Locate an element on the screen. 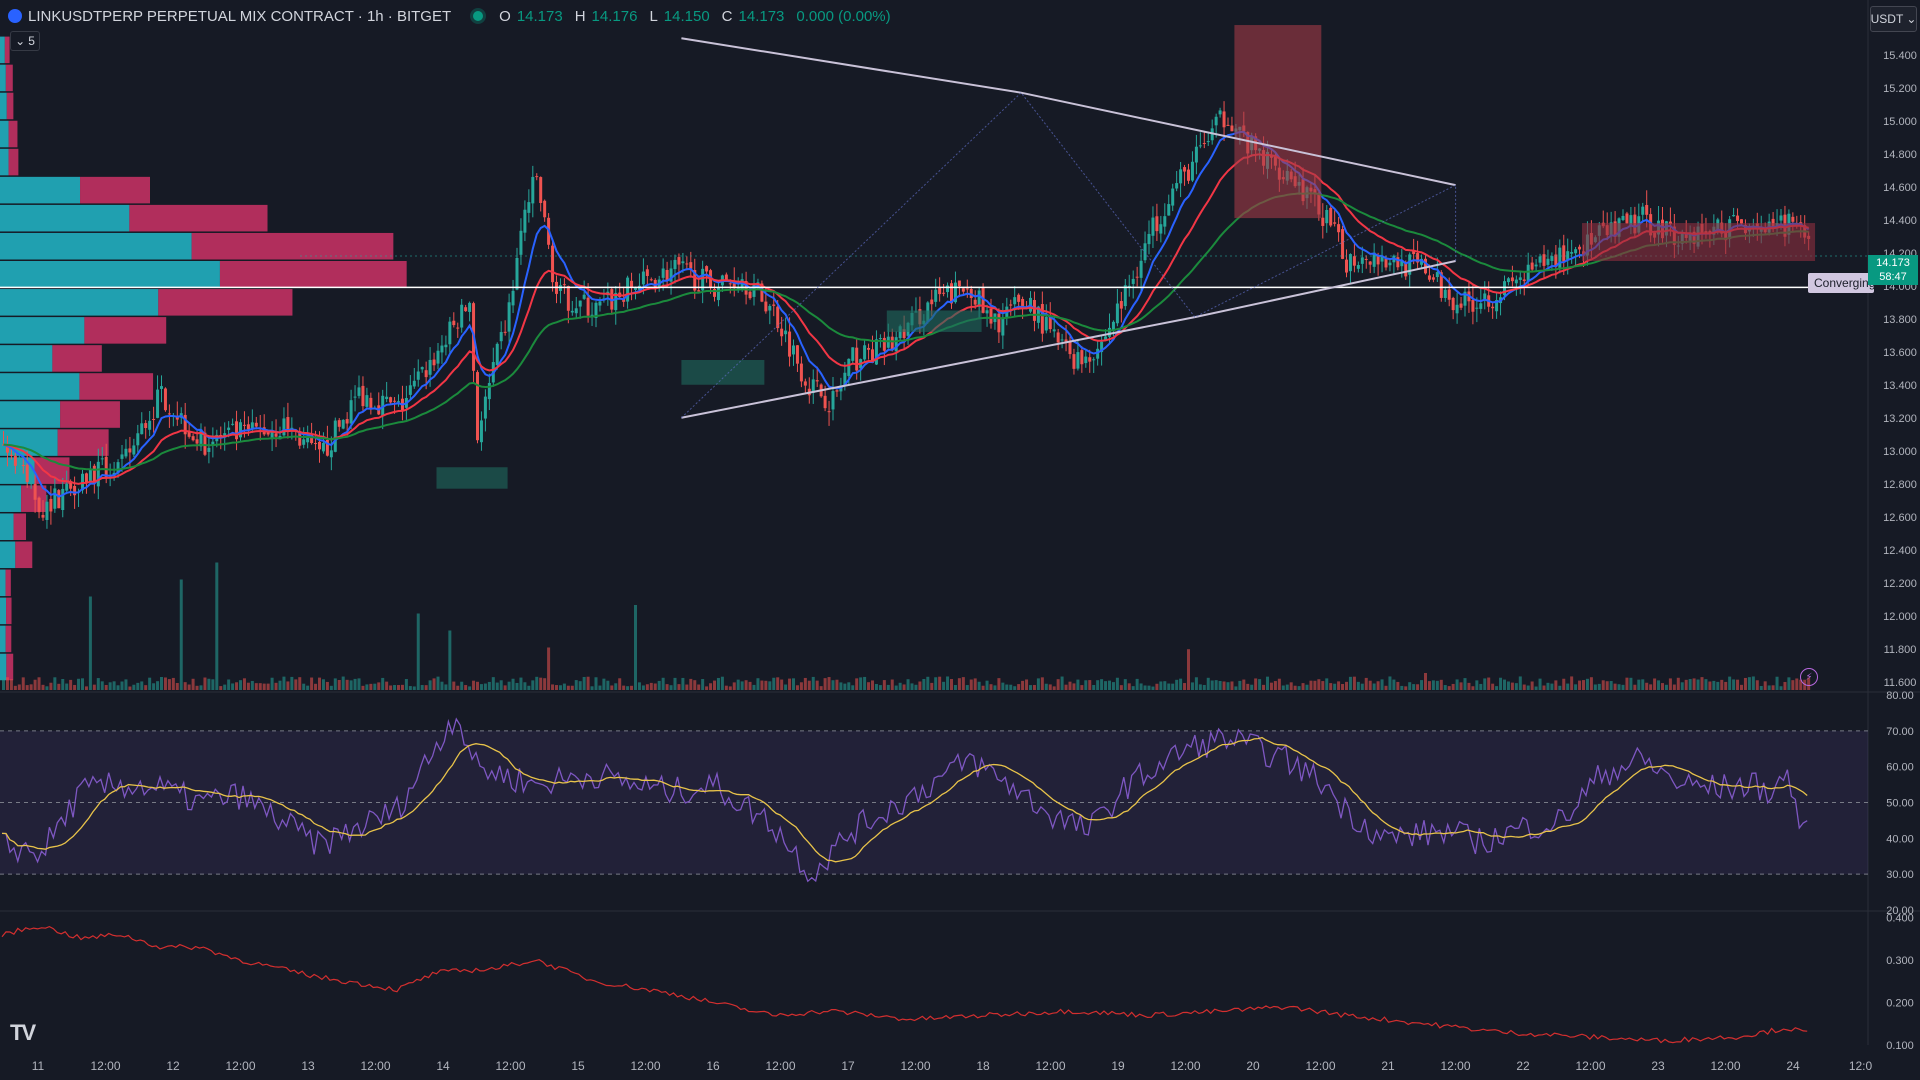 The height and width of the screenshot is (1080, 1920). indicators-collapse-button: ⌄ 5 is located at coordinates (25, 41).